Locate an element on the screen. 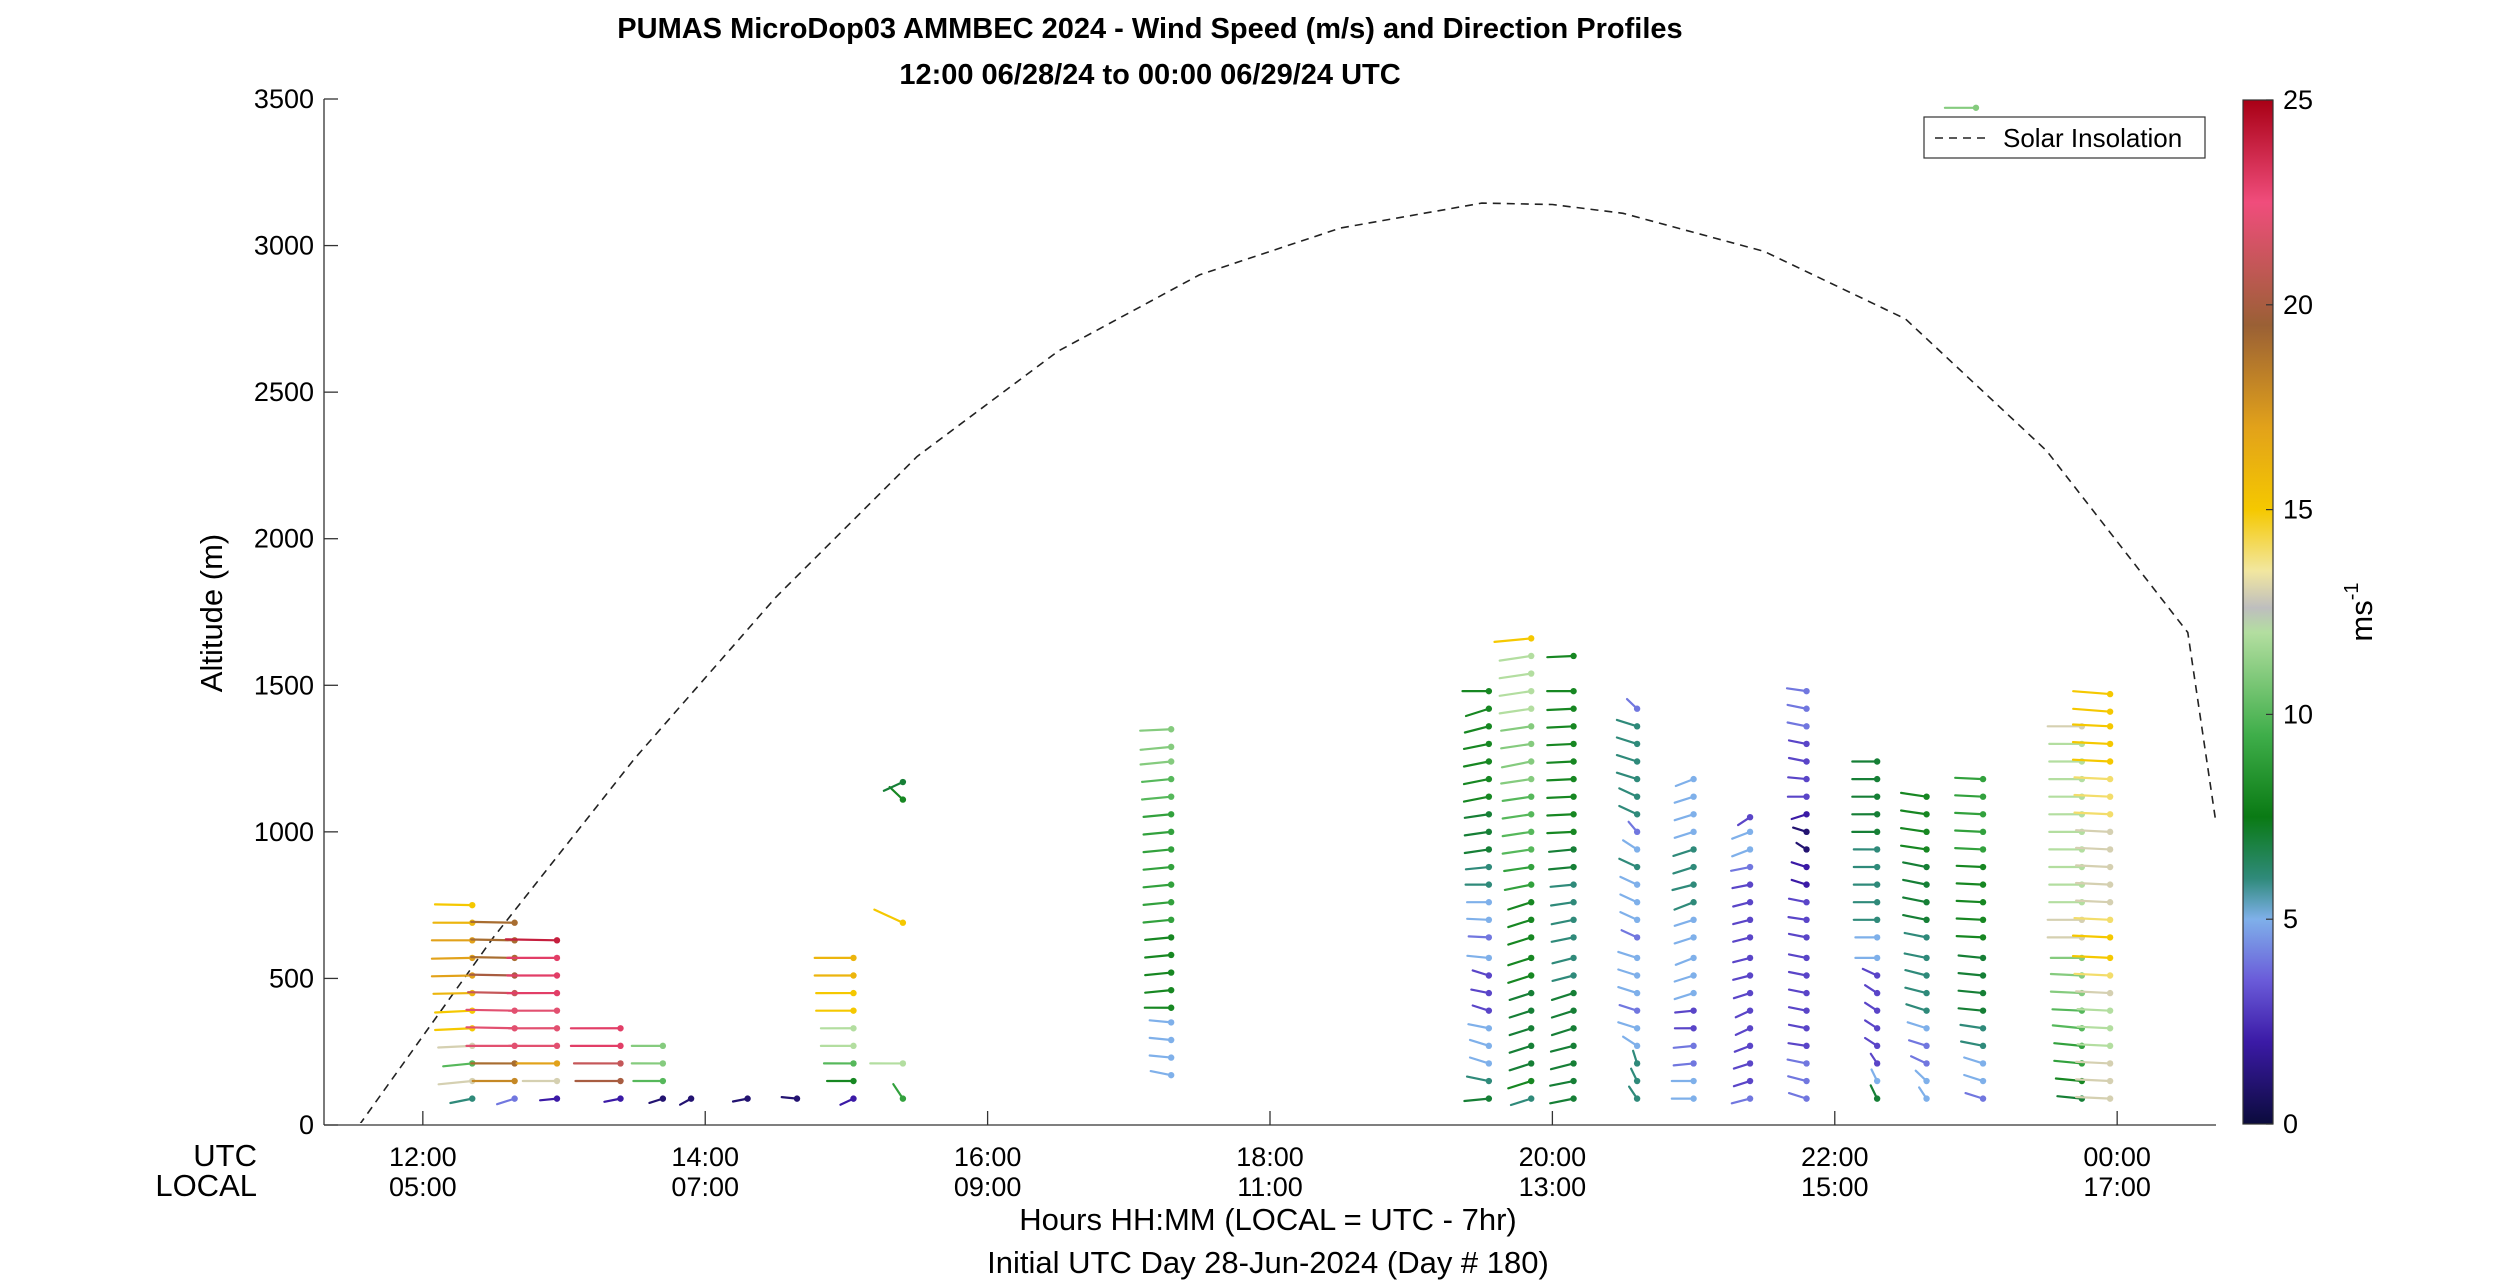  colorbar-tick-label: 0 is located at coordinates (2290, 1124).